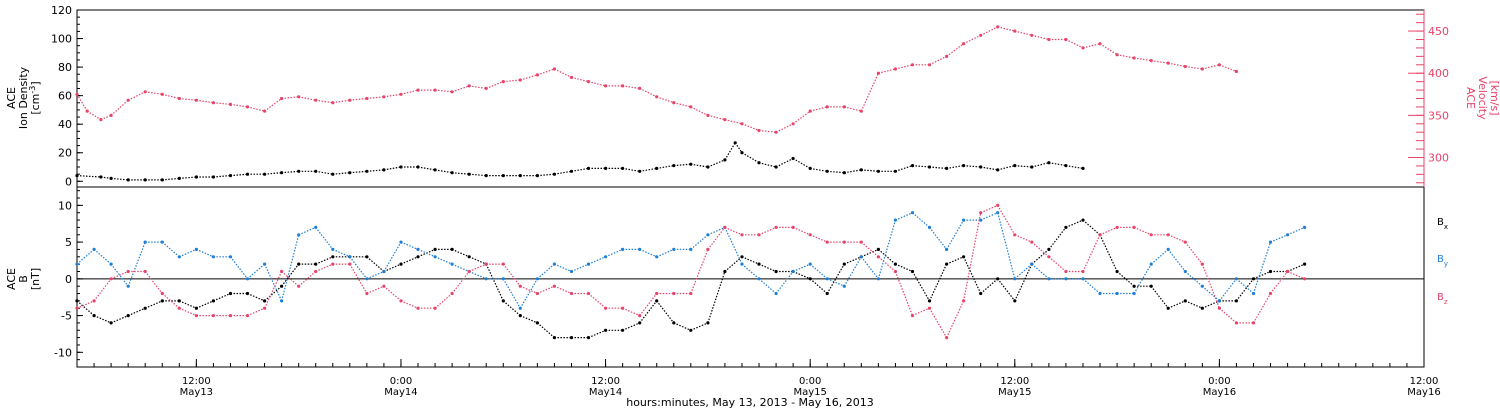  What do you see at coordinates (63, 352) in the screenshot?
I see `bottom-tick-label: -10` at bounding box center [63, 352].